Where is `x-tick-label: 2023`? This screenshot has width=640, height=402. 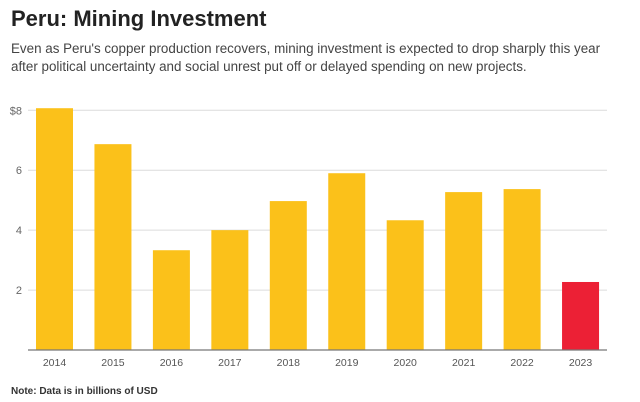 x-tick-label: 2023 is located at coordinates (581, 363).